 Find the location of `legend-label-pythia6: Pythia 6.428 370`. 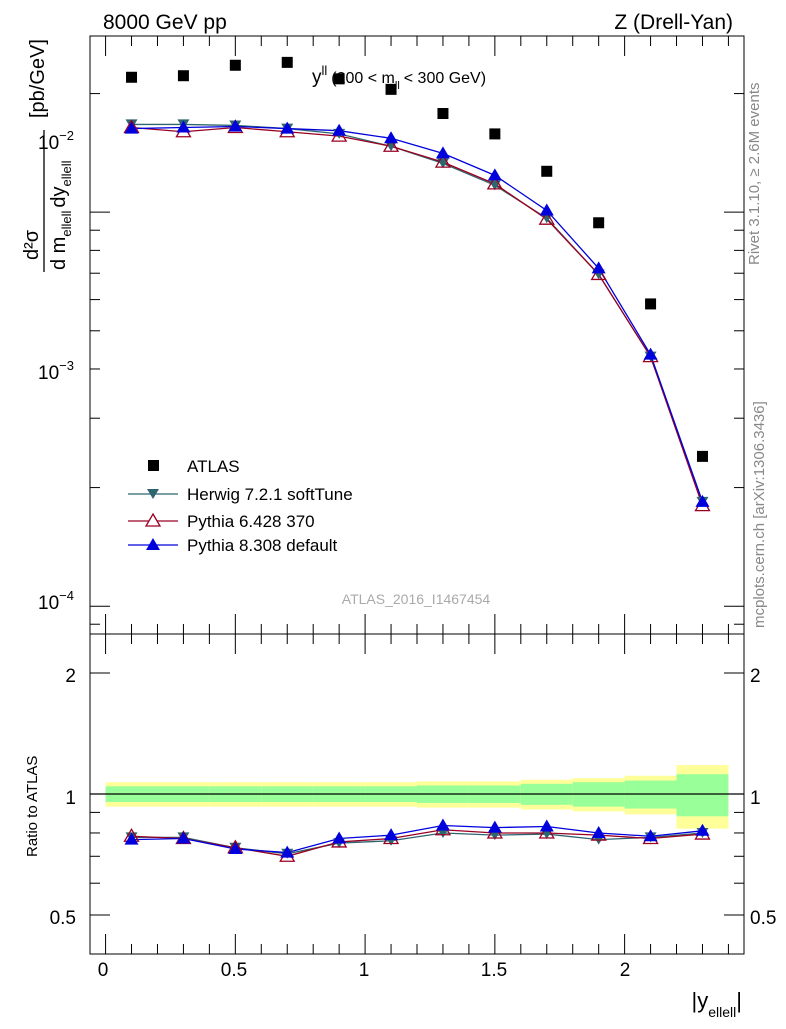

legend-label-pythia6: Pythia 6.428 370 is located at coordinates (251, 521).